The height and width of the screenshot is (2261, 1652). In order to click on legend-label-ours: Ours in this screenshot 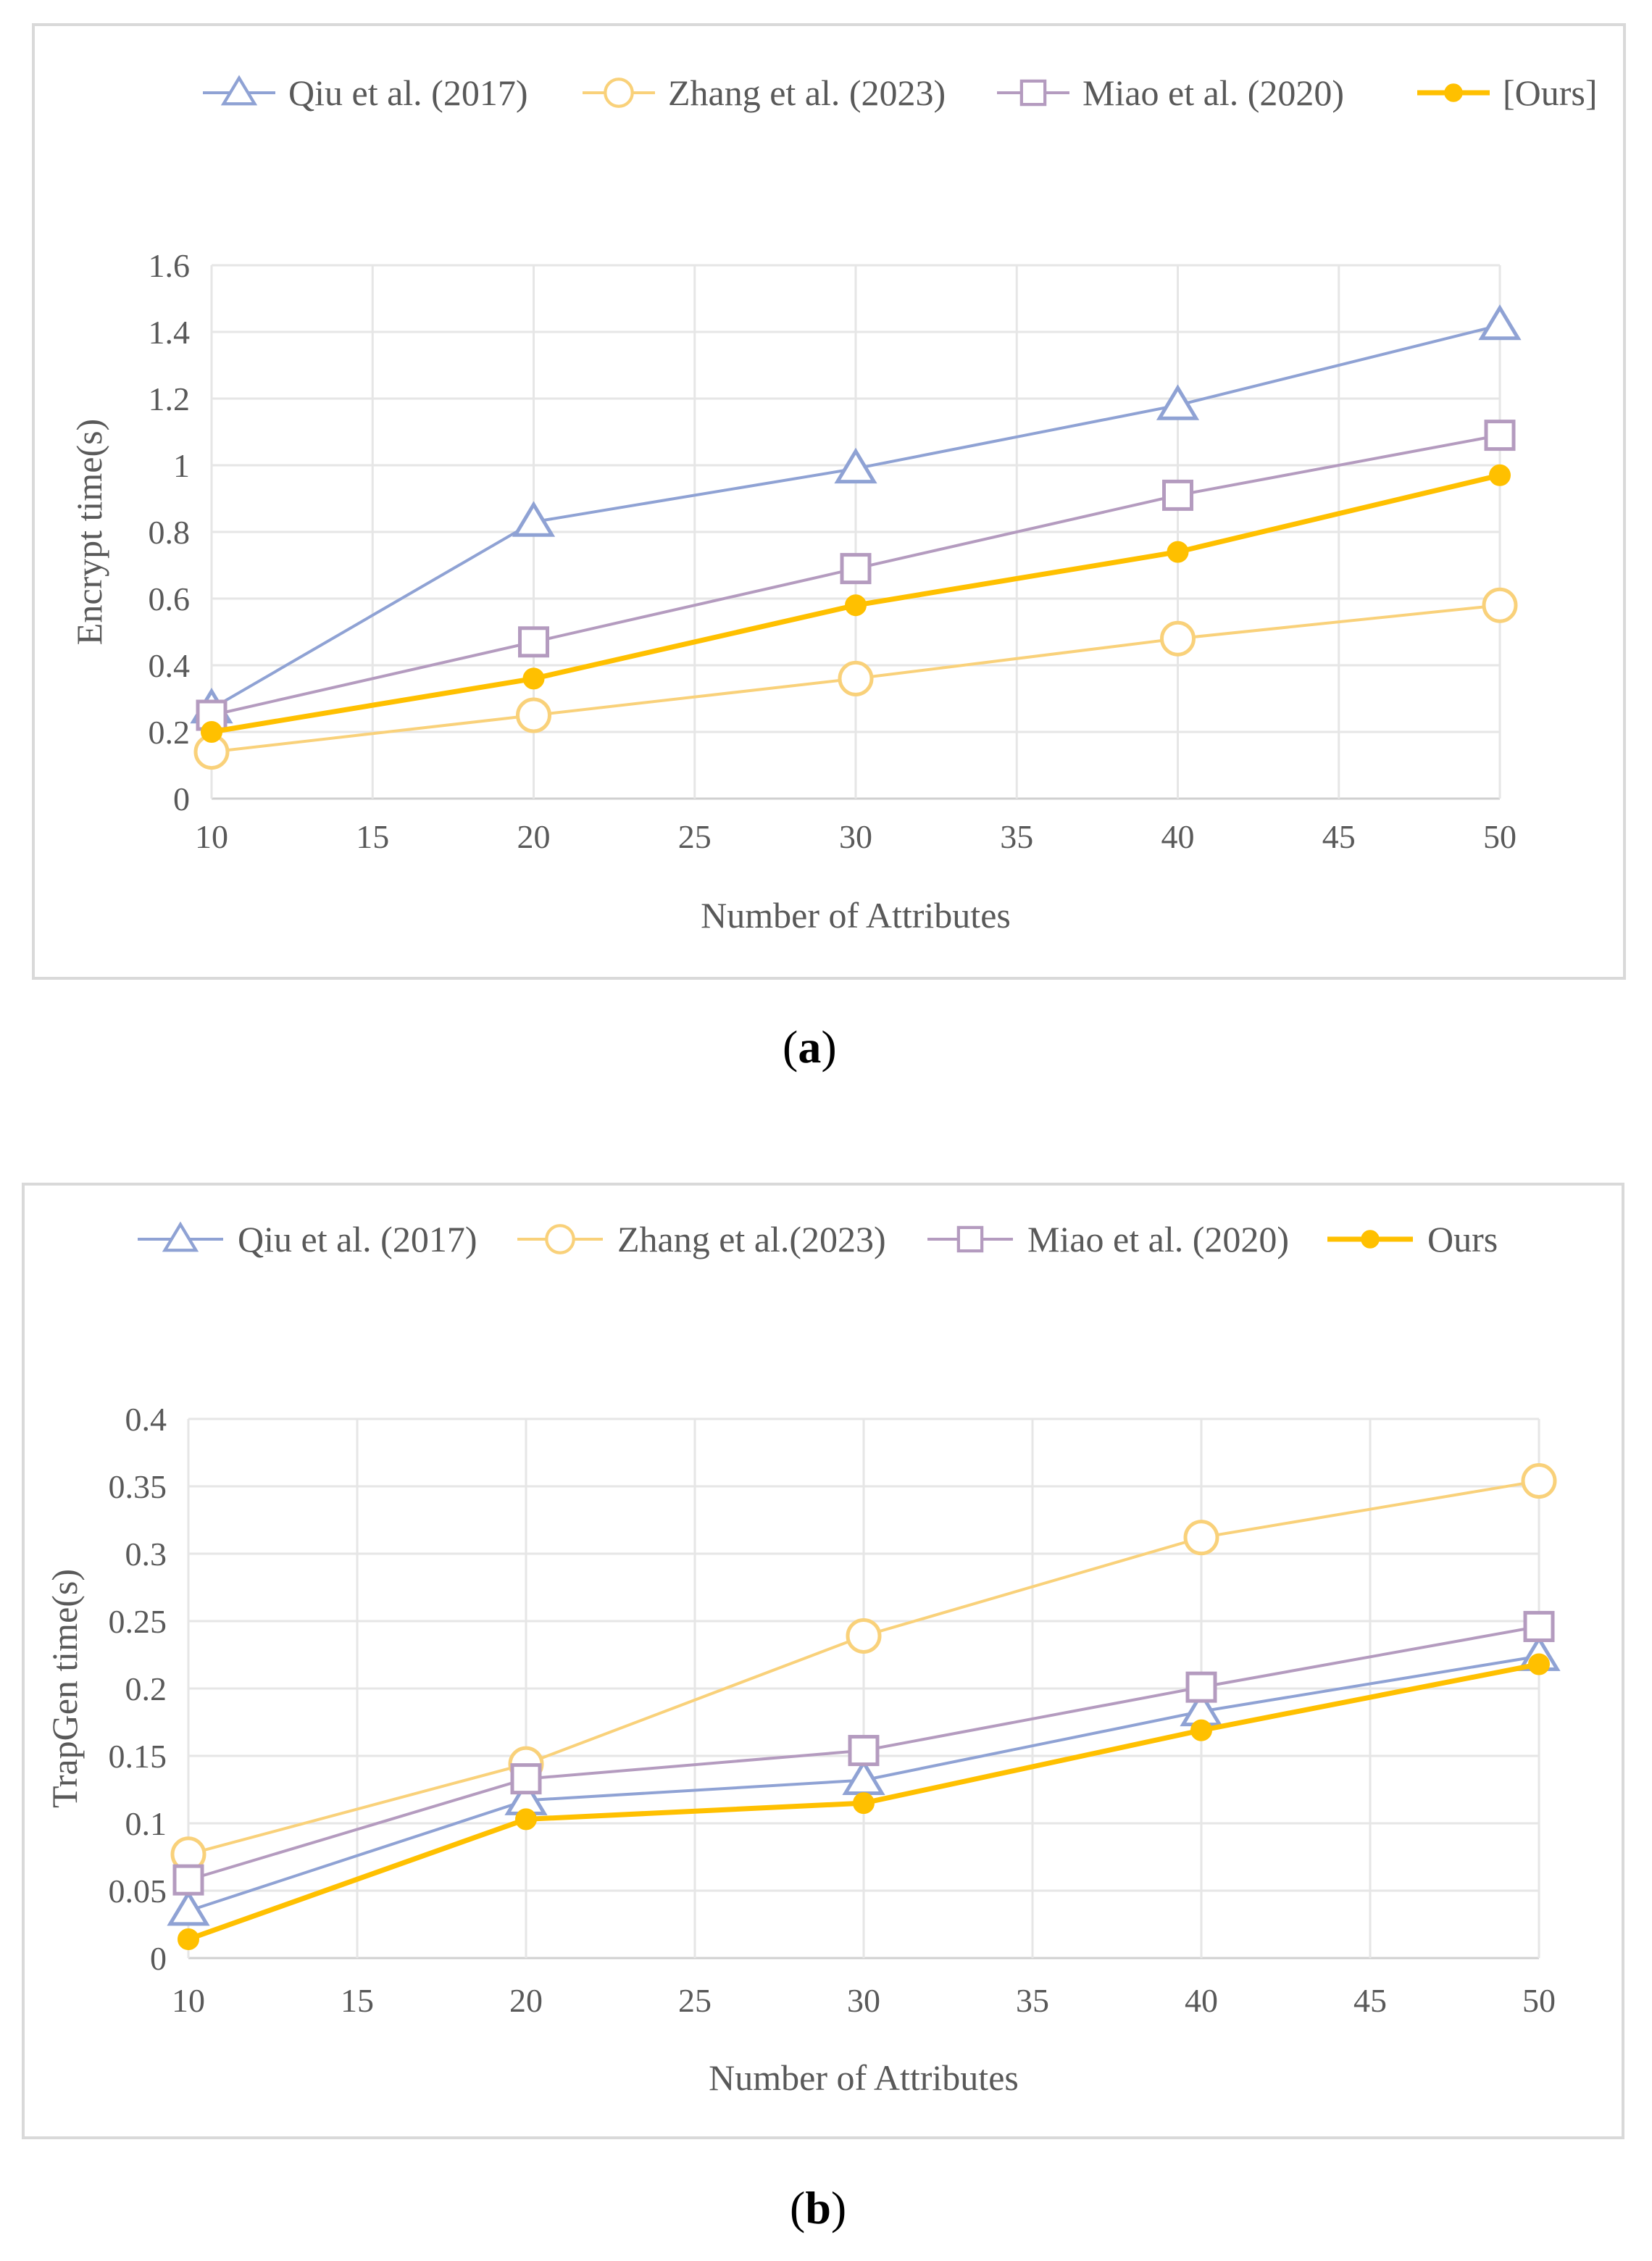, I will do `click(1462, 1239)`.